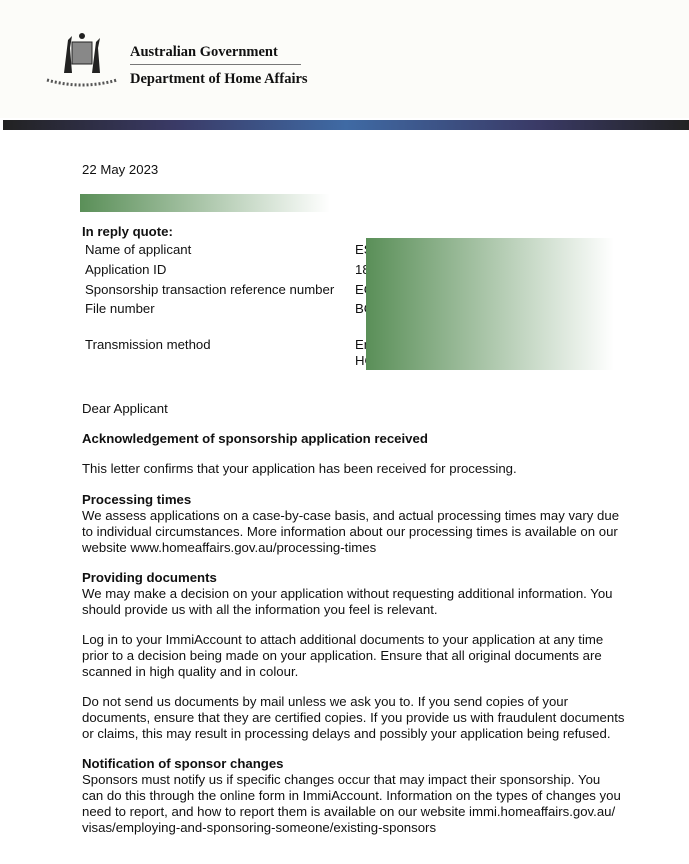  I want to click on department-name: Department of Home Affairs, so click(219, 79).